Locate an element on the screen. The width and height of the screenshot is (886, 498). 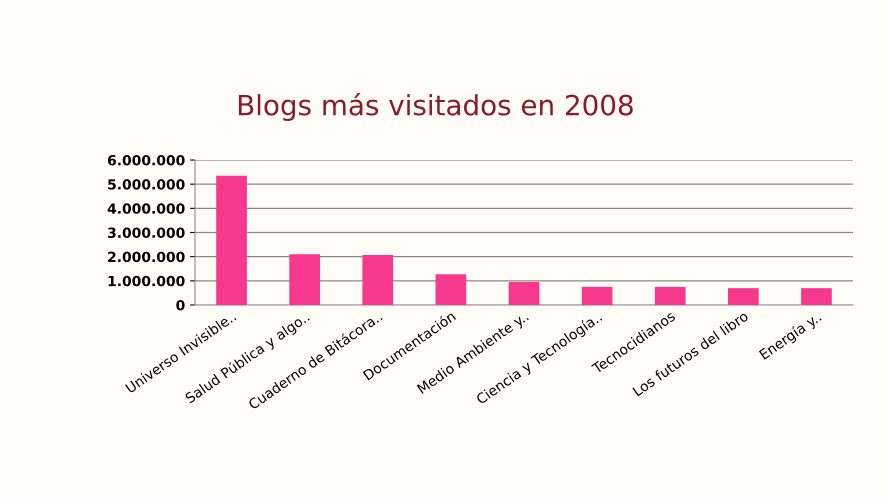
y-tick-label: 6.000.000 is located at coordinates (146, 160).